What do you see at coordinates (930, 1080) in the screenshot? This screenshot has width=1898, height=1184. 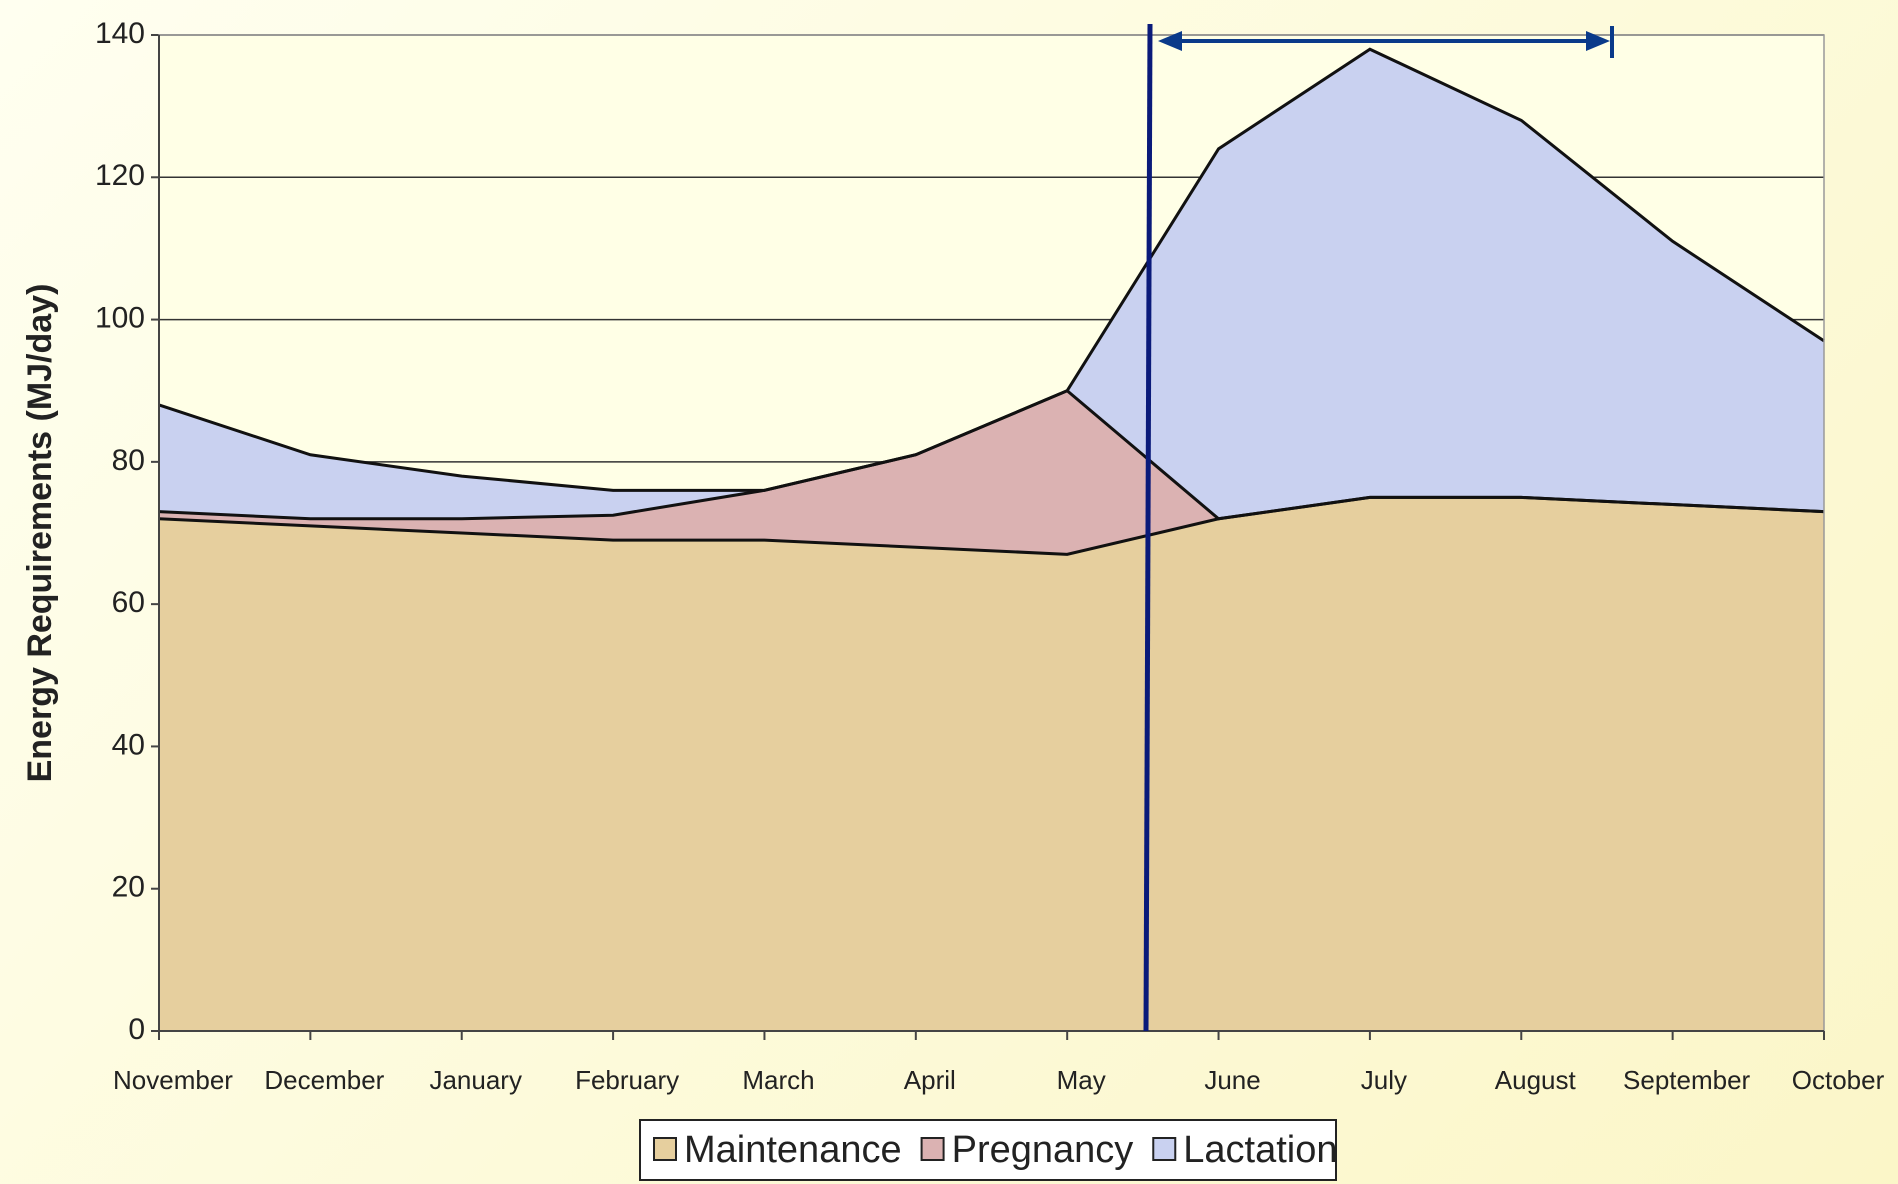 I see `x-tick-label: April` at bounding box center [930, 1080].